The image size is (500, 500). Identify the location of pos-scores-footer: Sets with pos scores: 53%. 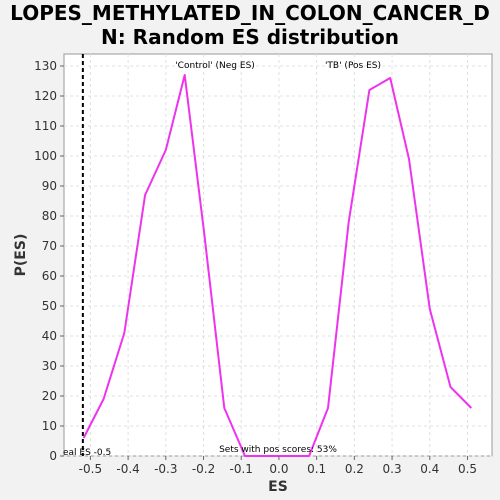
(278, 450).